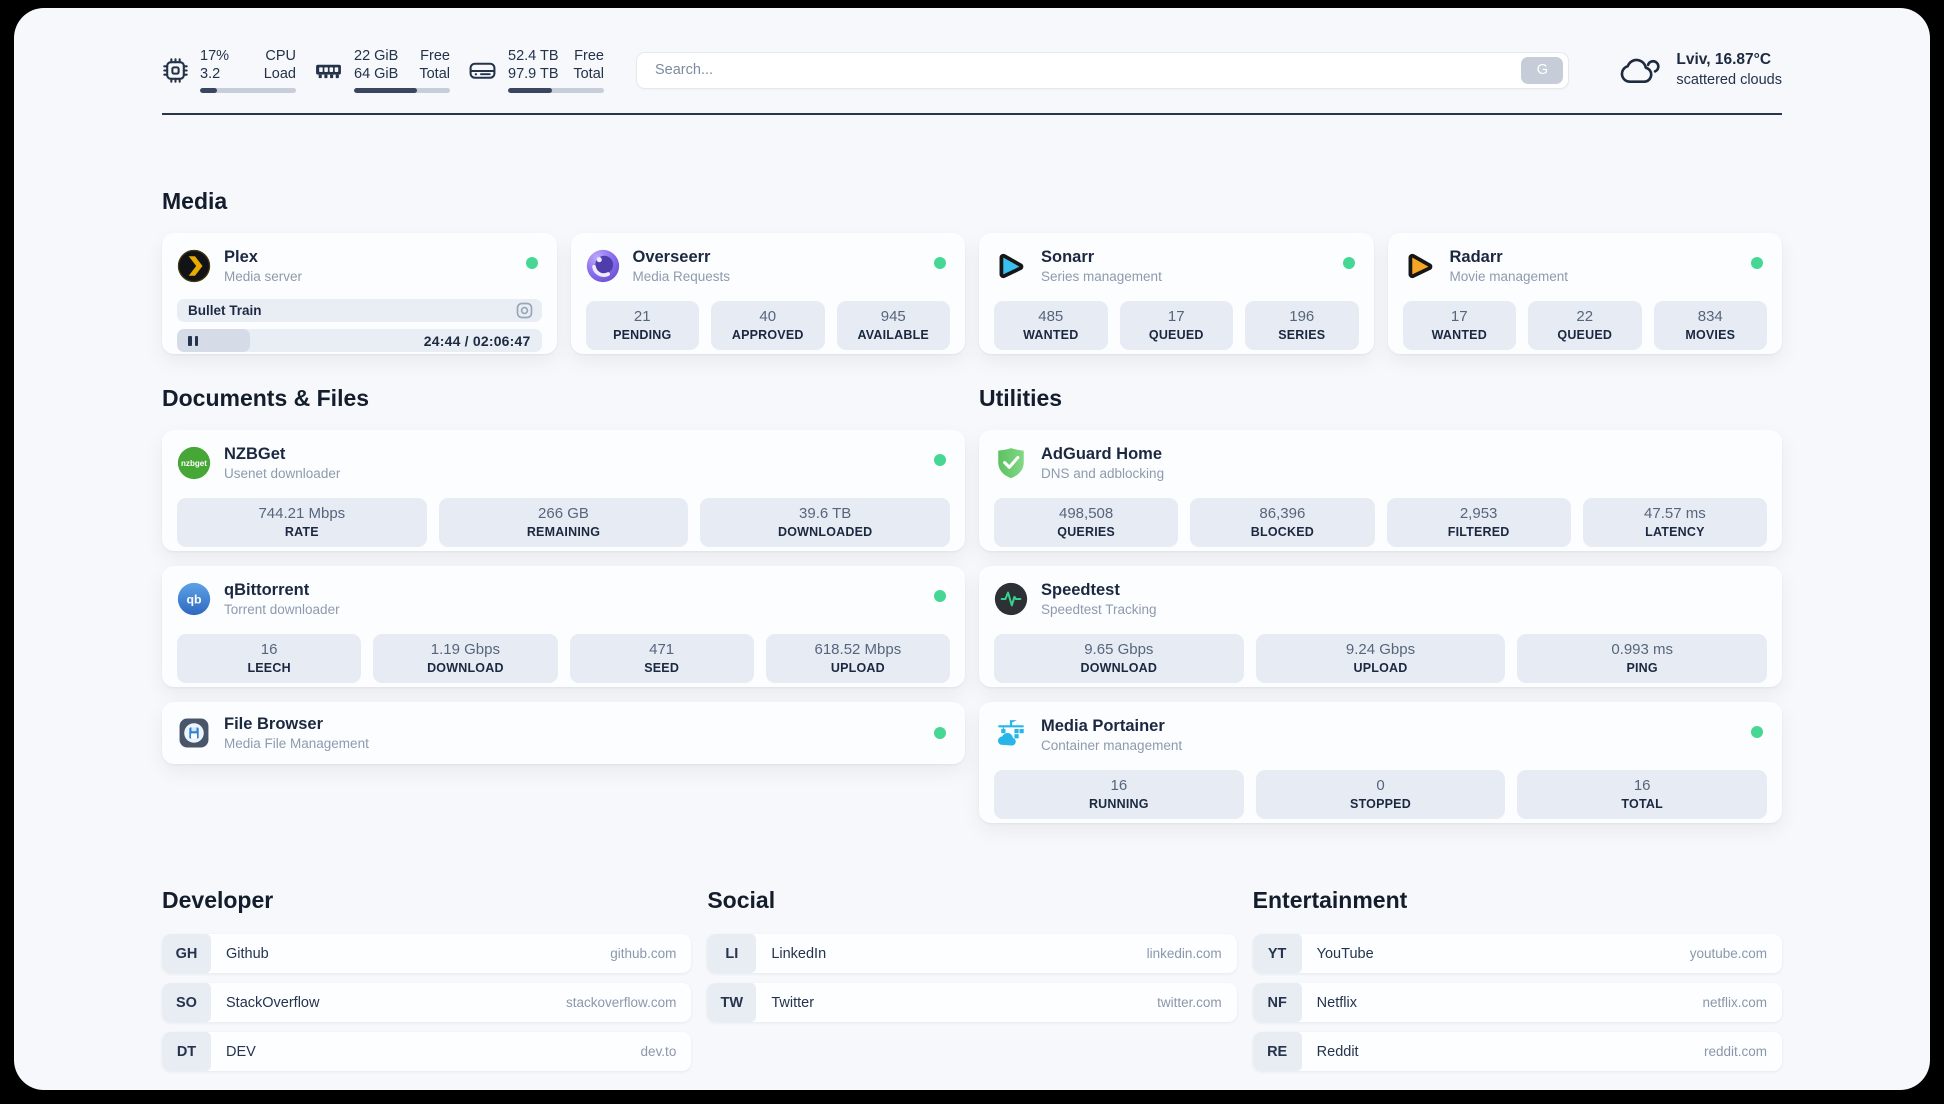 Image resolution: width=1944 pixels, height=1104 pixels. What do you see at coordinates (376, 65) in the screenshot?
I see `memory-values: 22 GiB 64 GiB` at bounding box center [376, 65].